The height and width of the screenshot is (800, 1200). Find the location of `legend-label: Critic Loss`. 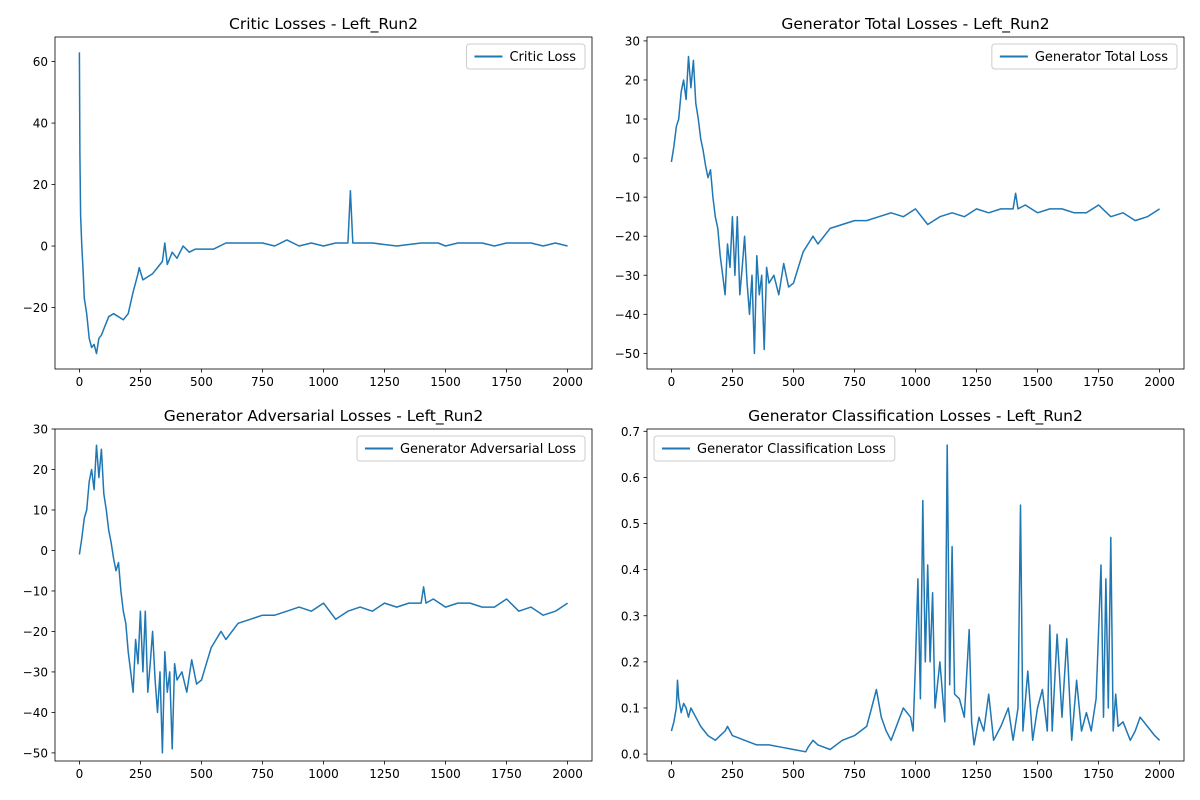

legend-label: Critic Loss is located at coordinates (542, 57).